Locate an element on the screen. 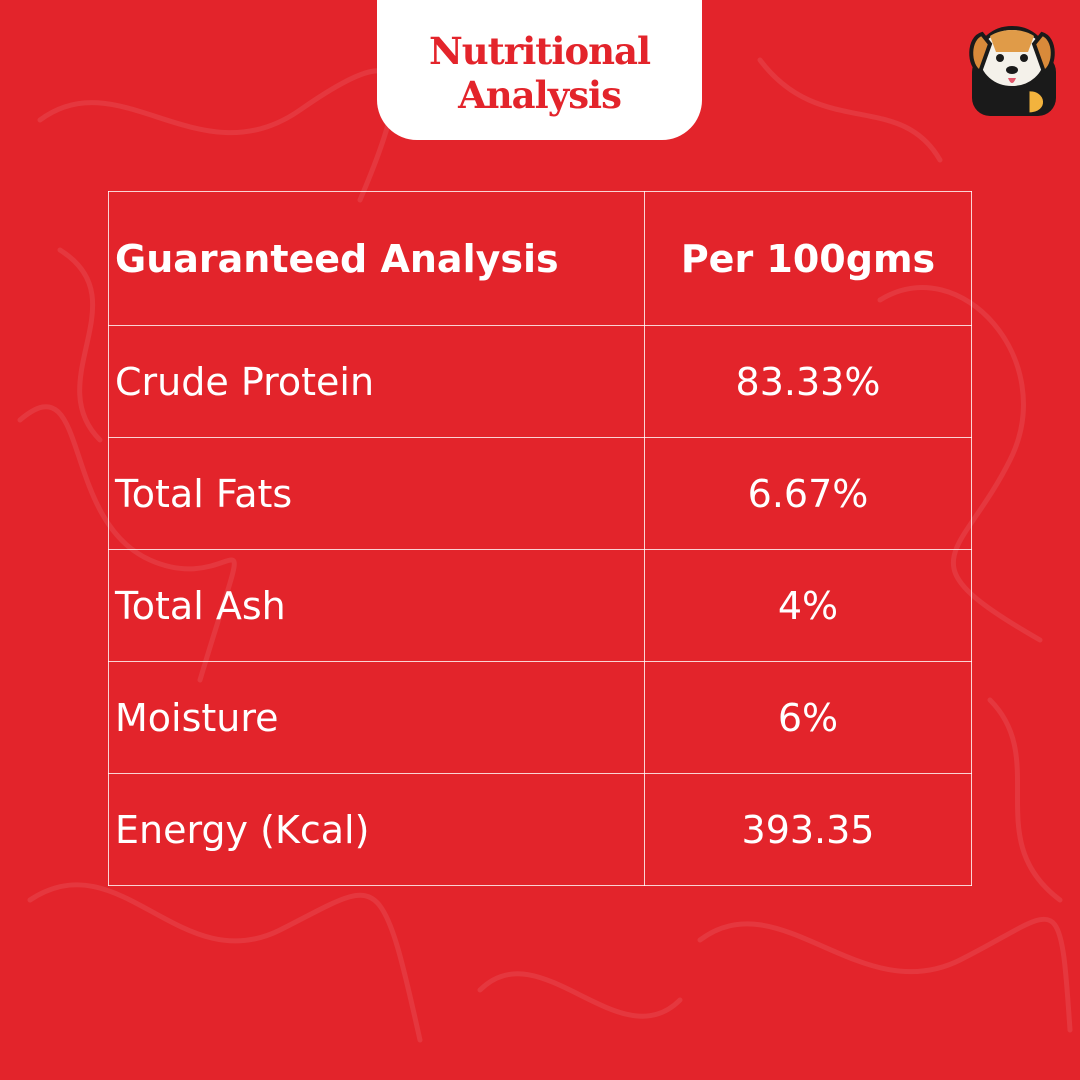  nutrient-value: 83.33% is located at coordinates (808, 381).